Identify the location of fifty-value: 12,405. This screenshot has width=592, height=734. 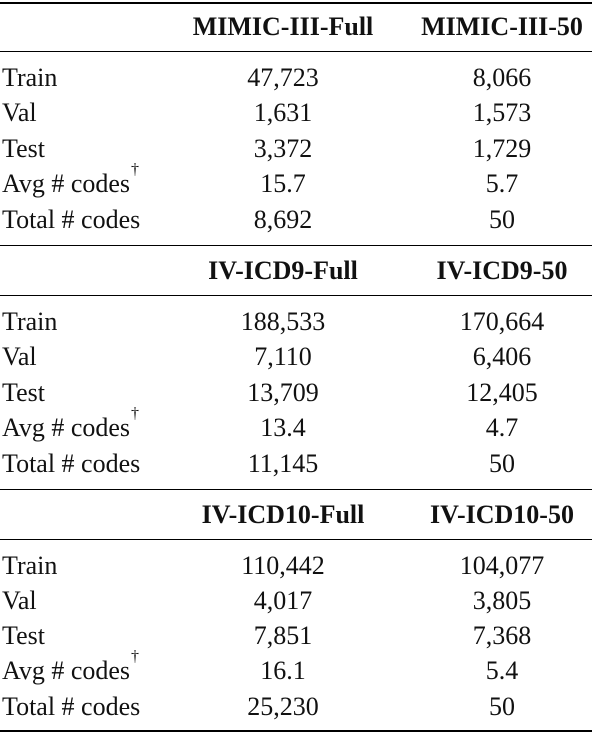
(502, 392).